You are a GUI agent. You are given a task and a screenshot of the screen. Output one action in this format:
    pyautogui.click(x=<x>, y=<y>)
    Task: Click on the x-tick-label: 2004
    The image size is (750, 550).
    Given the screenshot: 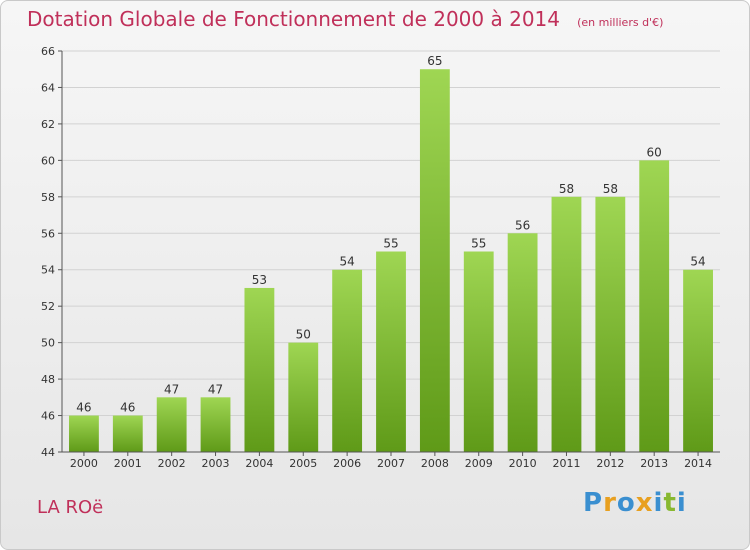 What is the action you would take?
    pyautogui.click(x=259, y=463)
    